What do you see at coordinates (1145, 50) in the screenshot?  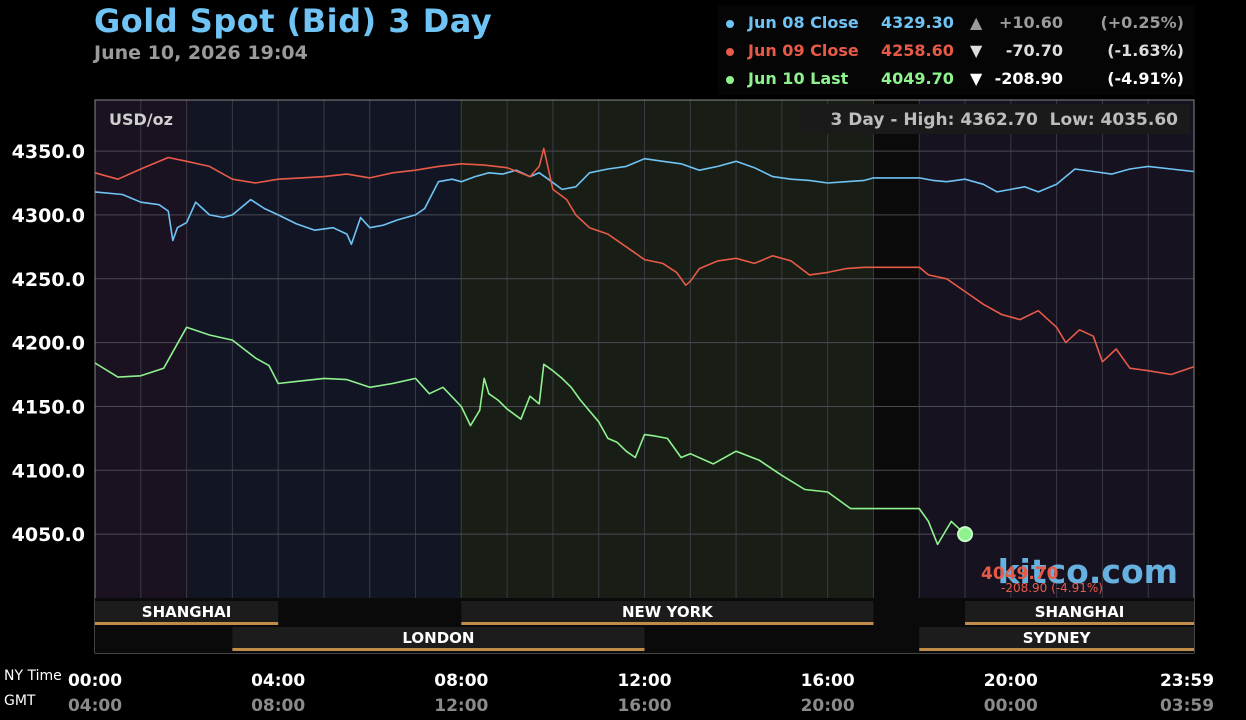 I see `legend-percent: (-1.63%)` at bounding box center [1145, 50].